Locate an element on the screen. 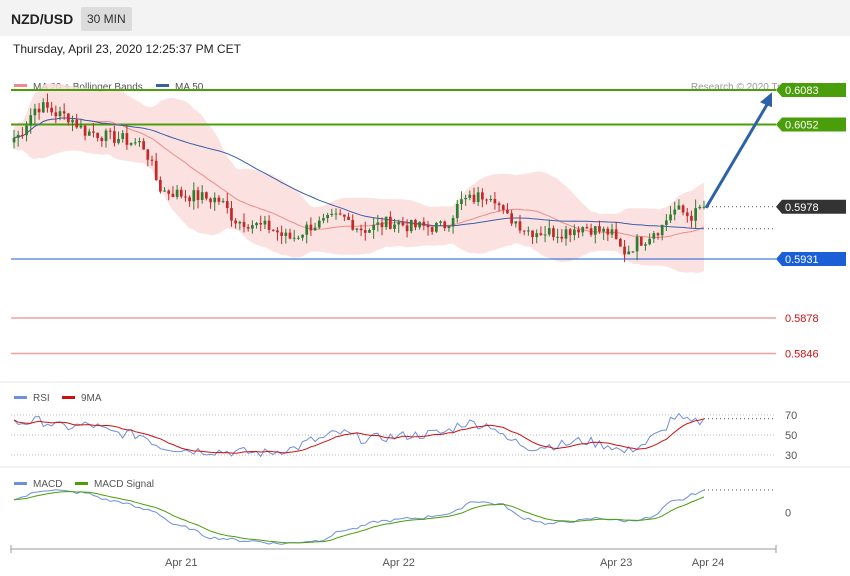 This screenshot has height=576, width=850. level-label-0-6052: 0.6052 is located at coordinates (802, 125).